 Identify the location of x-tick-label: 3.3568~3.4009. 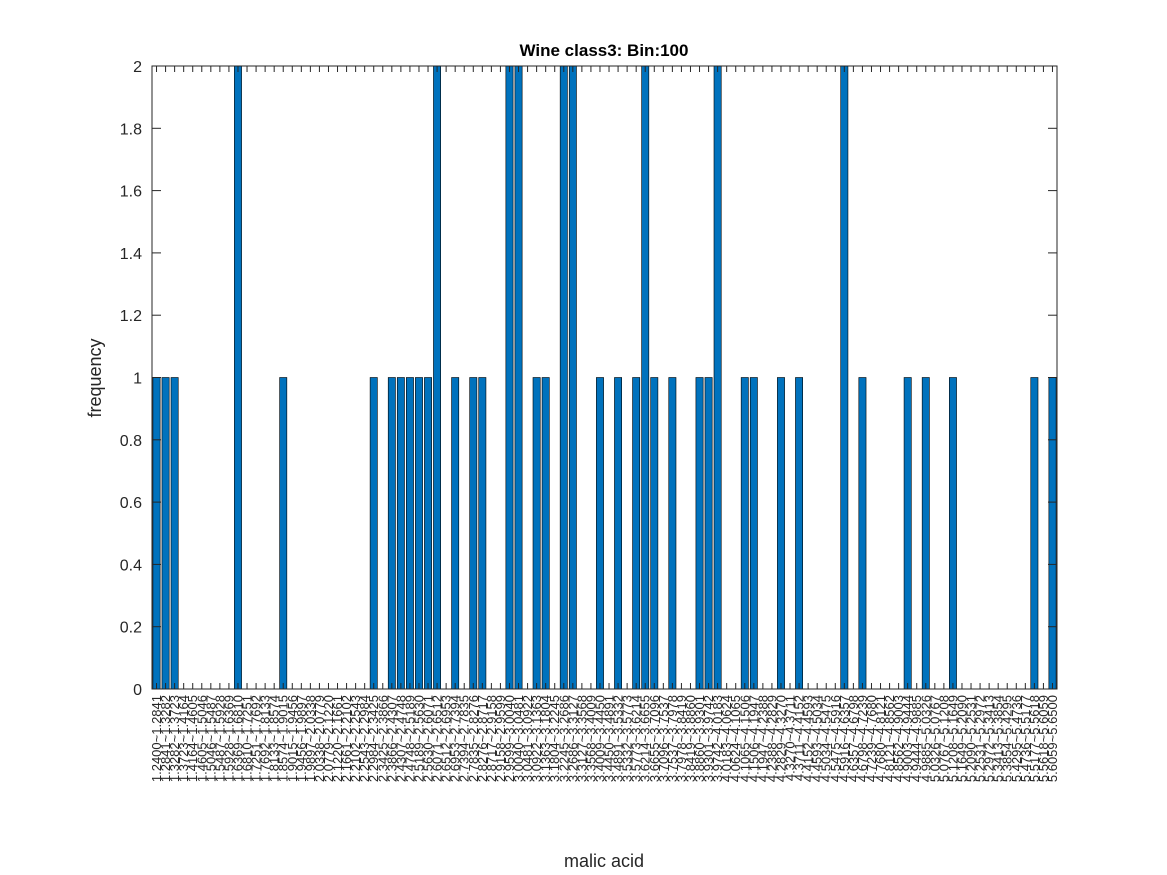
(590, 738).